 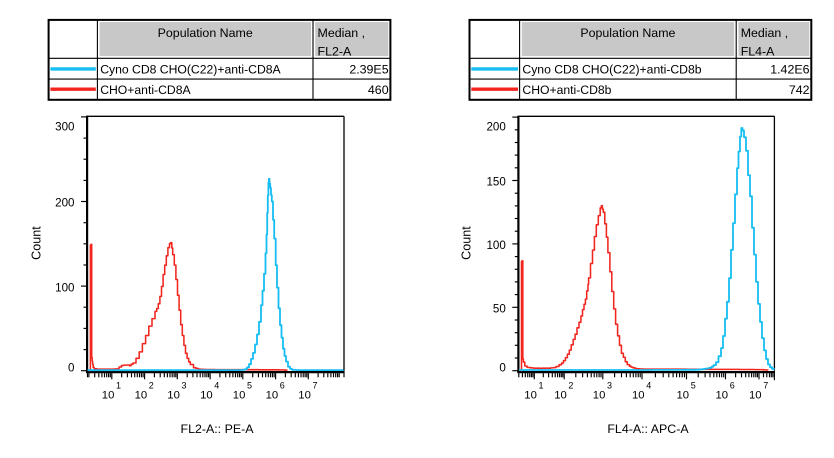 I want to click on svg-text: 1.42E6, so click(x=789, y=70).